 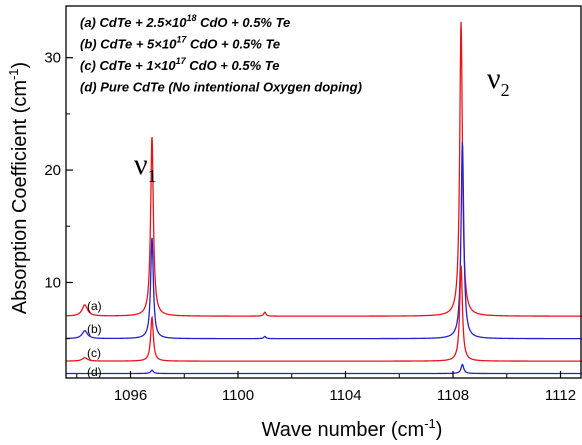 I want to click on legend-entry-0: (a) CdTe + 2.5×1018 CdO + 0.5% Te, so click(x=185, y=21).